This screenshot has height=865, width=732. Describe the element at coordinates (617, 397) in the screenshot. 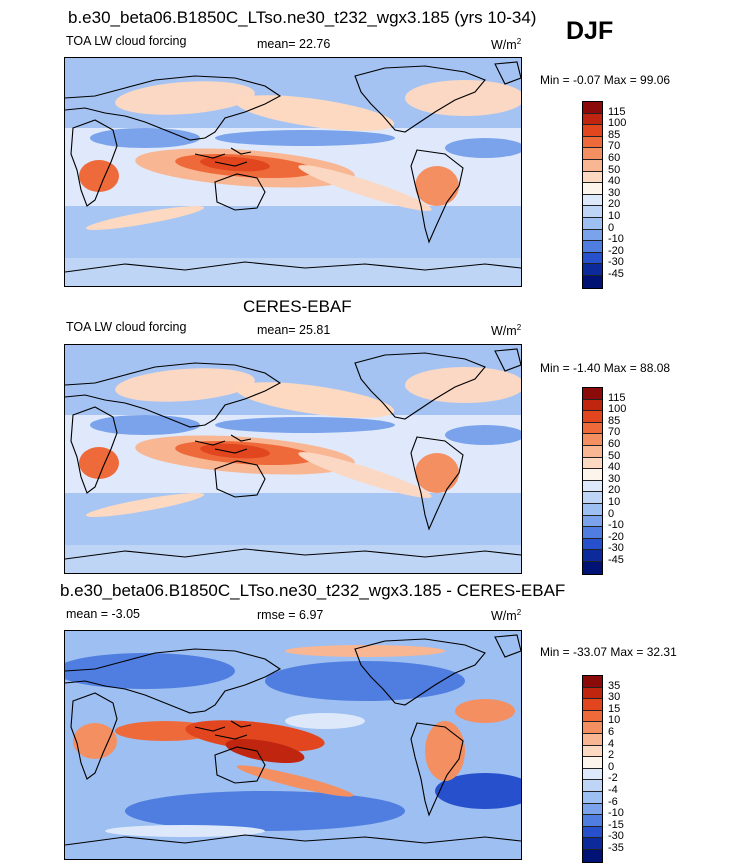

I see `colorbar-tick-label: 115` at that location.